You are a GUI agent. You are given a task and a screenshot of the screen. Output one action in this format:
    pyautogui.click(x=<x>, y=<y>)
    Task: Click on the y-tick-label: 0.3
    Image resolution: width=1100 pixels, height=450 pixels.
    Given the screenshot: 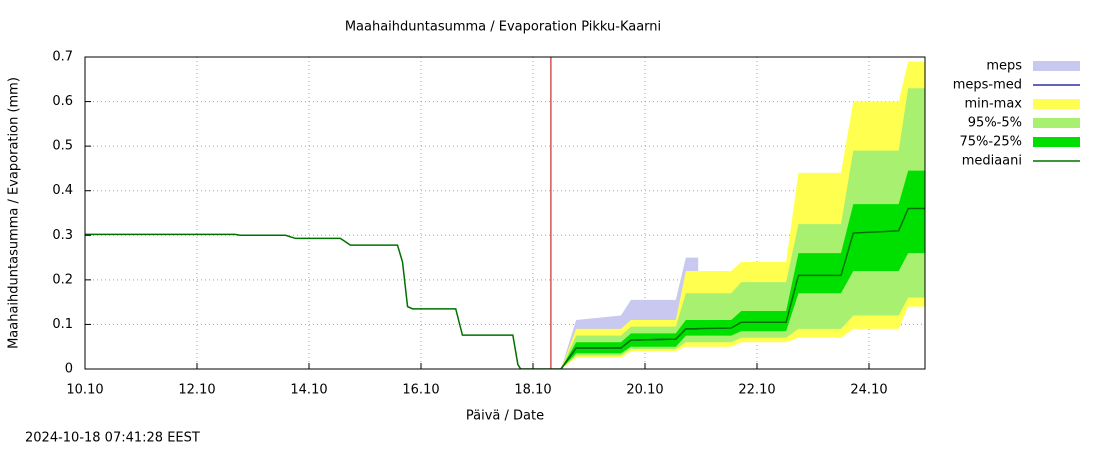 What is the action you would take?
    pyautogui.click(x=62, y=235)
    